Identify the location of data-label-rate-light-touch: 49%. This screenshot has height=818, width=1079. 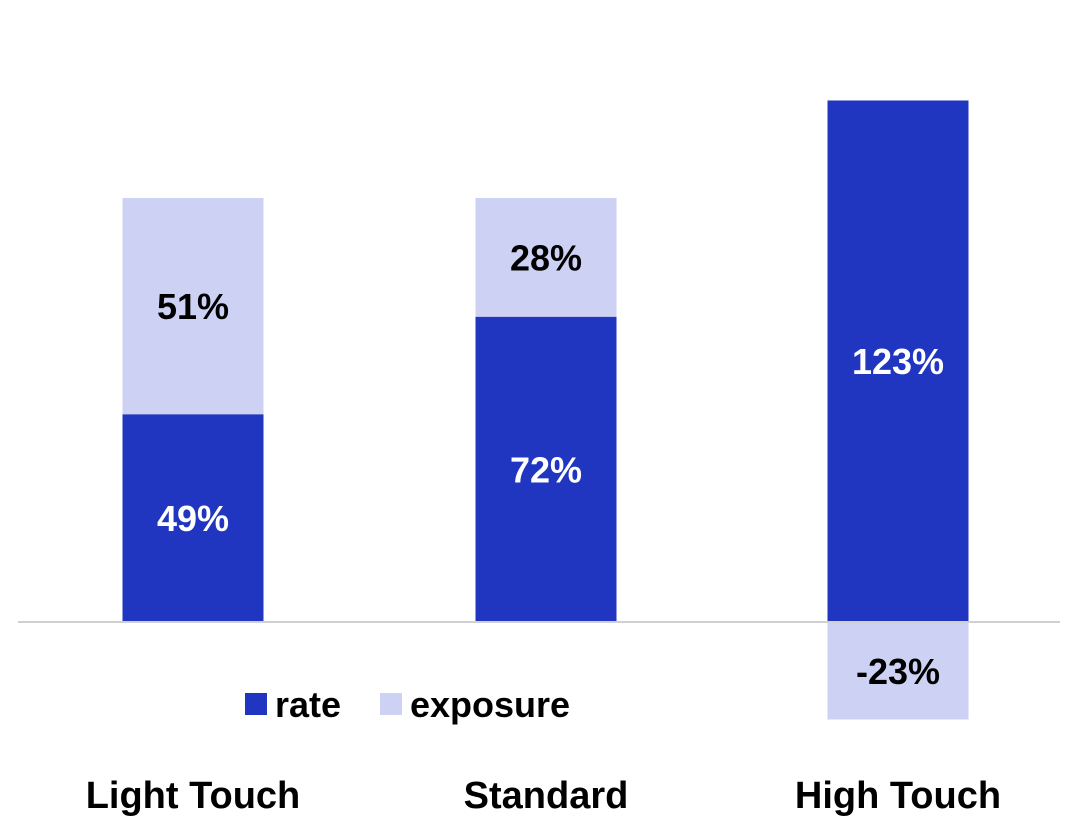
(193, 518).